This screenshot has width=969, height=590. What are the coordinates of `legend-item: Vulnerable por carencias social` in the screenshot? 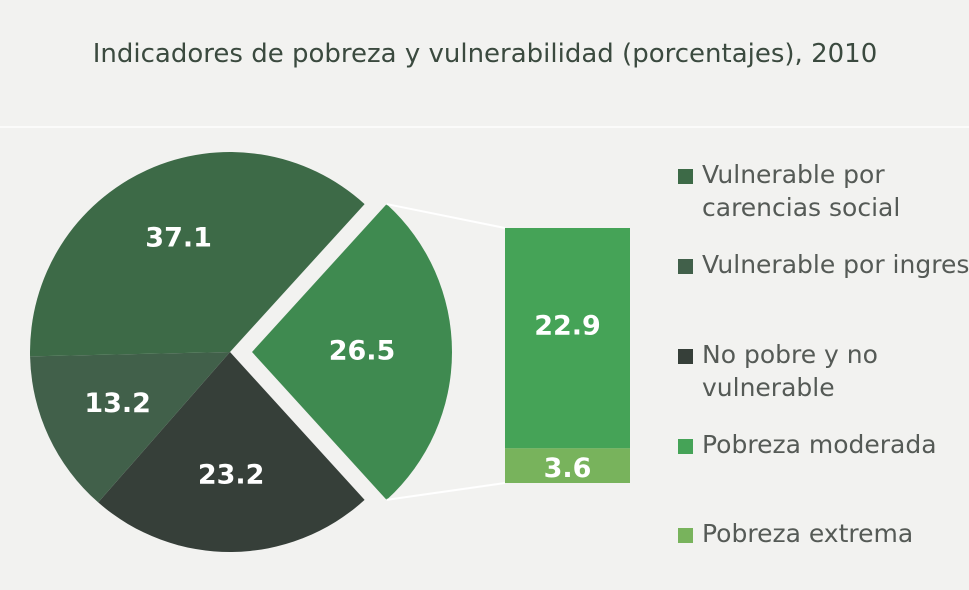 It's located at (823, 191).